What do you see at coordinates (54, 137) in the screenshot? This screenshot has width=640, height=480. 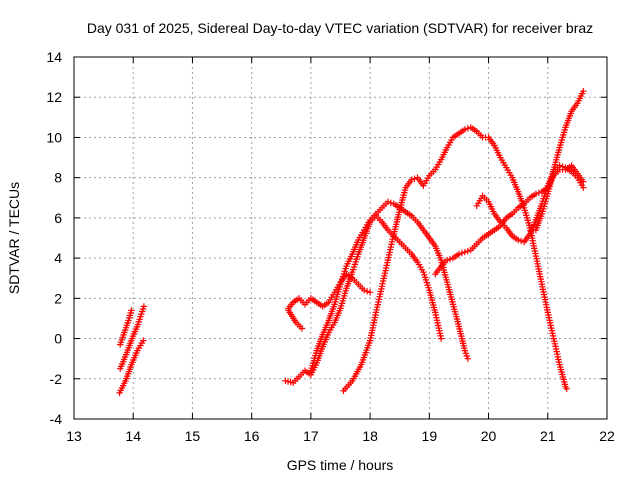 I see `y-tick-label: 10` at bounding box center [54, 137].